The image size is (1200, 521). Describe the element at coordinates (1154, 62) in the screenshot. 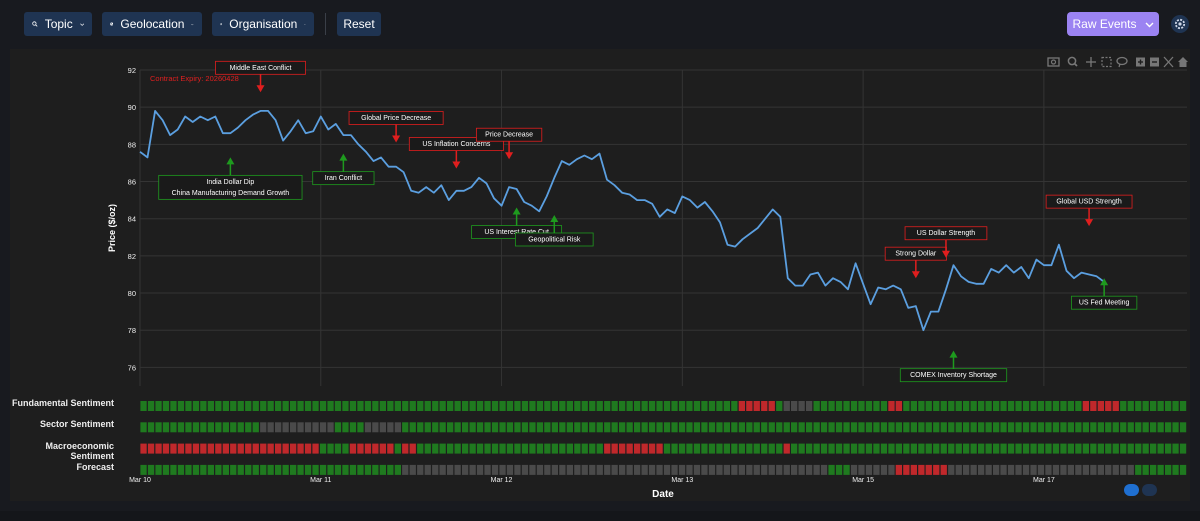

I see `zoom-out-icon` at that location.